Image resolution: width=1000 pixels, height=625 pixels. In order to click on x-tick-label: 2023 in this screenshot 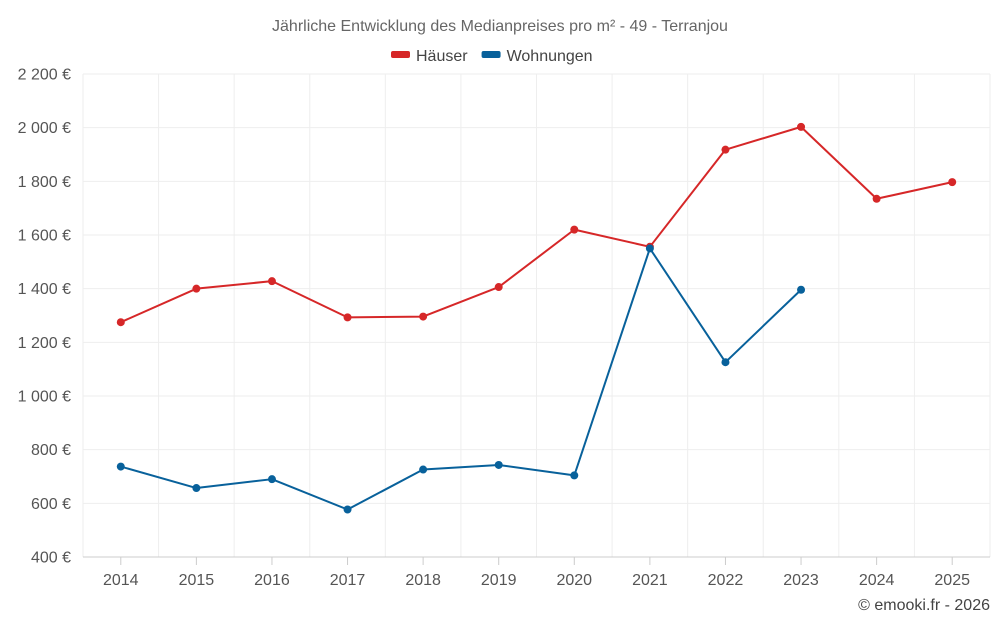, I will do `click(801, 580)`.